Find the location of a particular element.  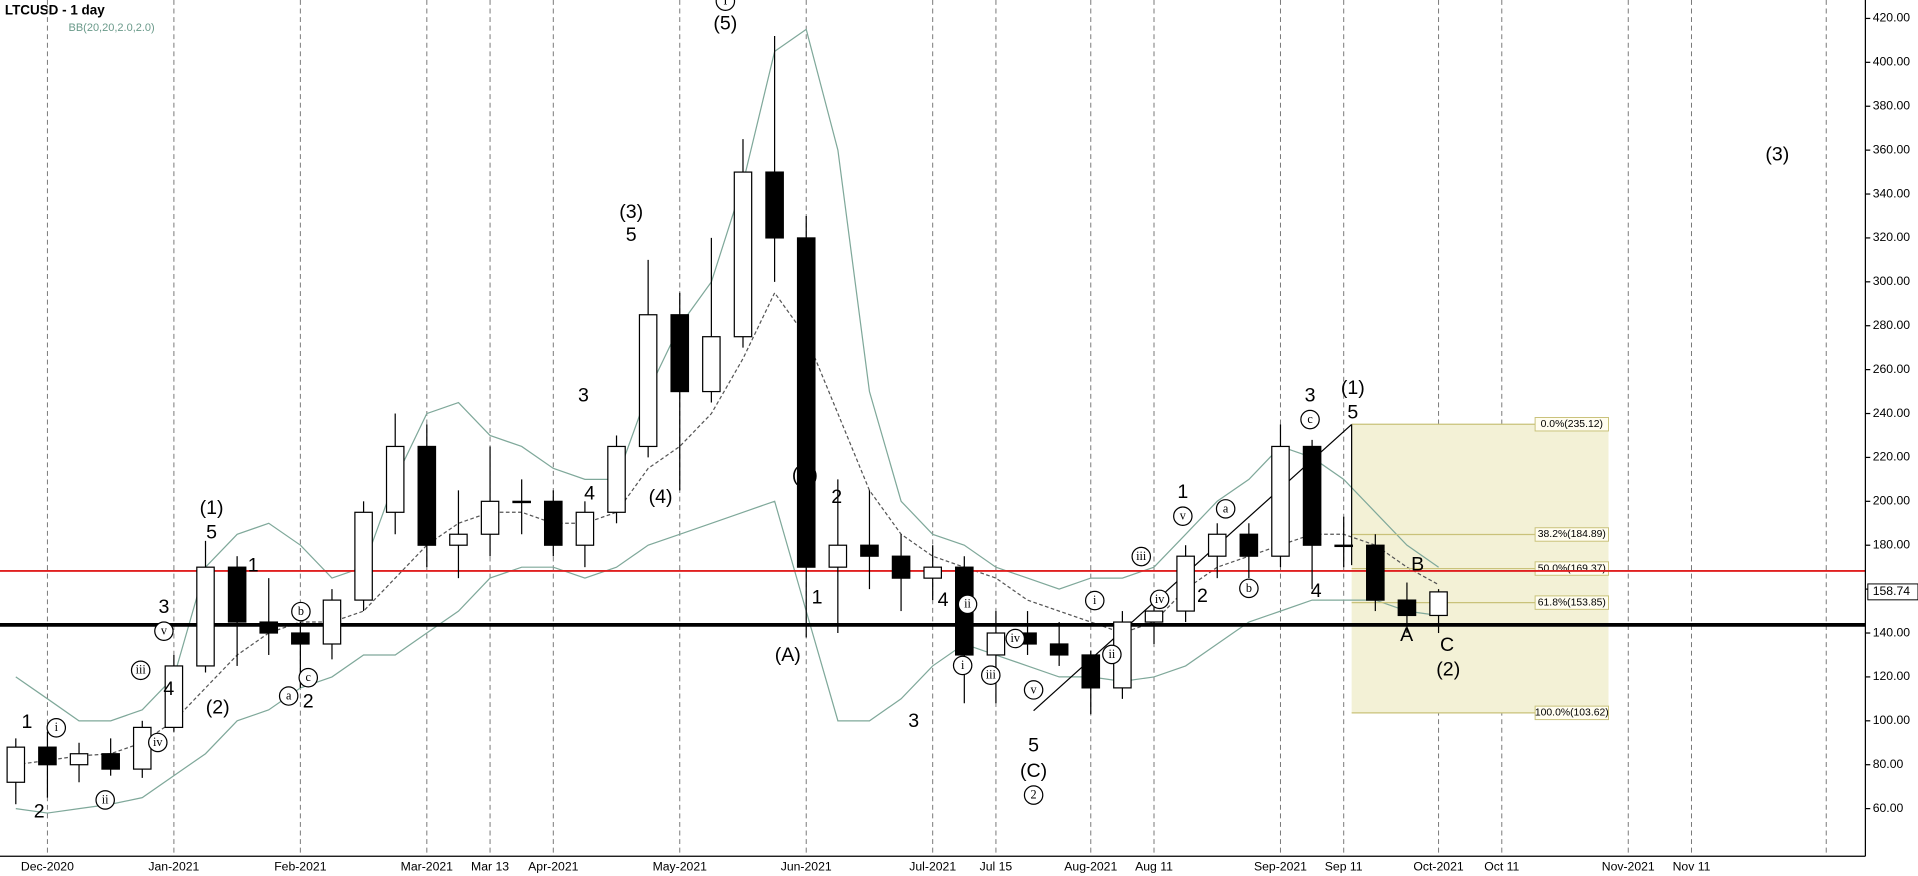

wave-label: I is located at coordinates (725, 4).